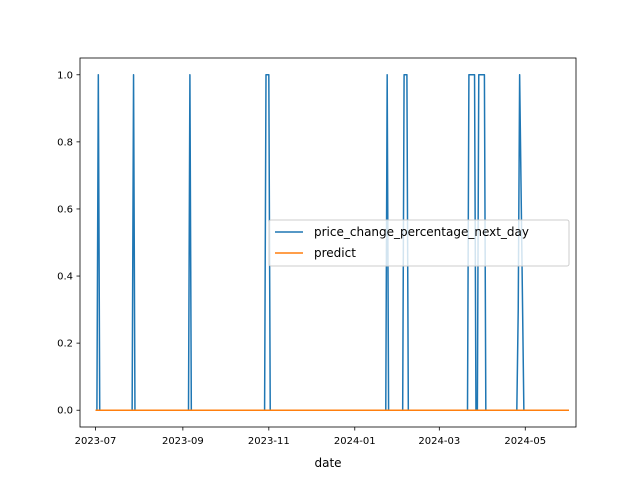 This screenshot has width=640, height=484. What do you see at coordinates (335, 253) in the screenshot?
I see `legend-label-predict: predict` at bounding box center [335, 253].